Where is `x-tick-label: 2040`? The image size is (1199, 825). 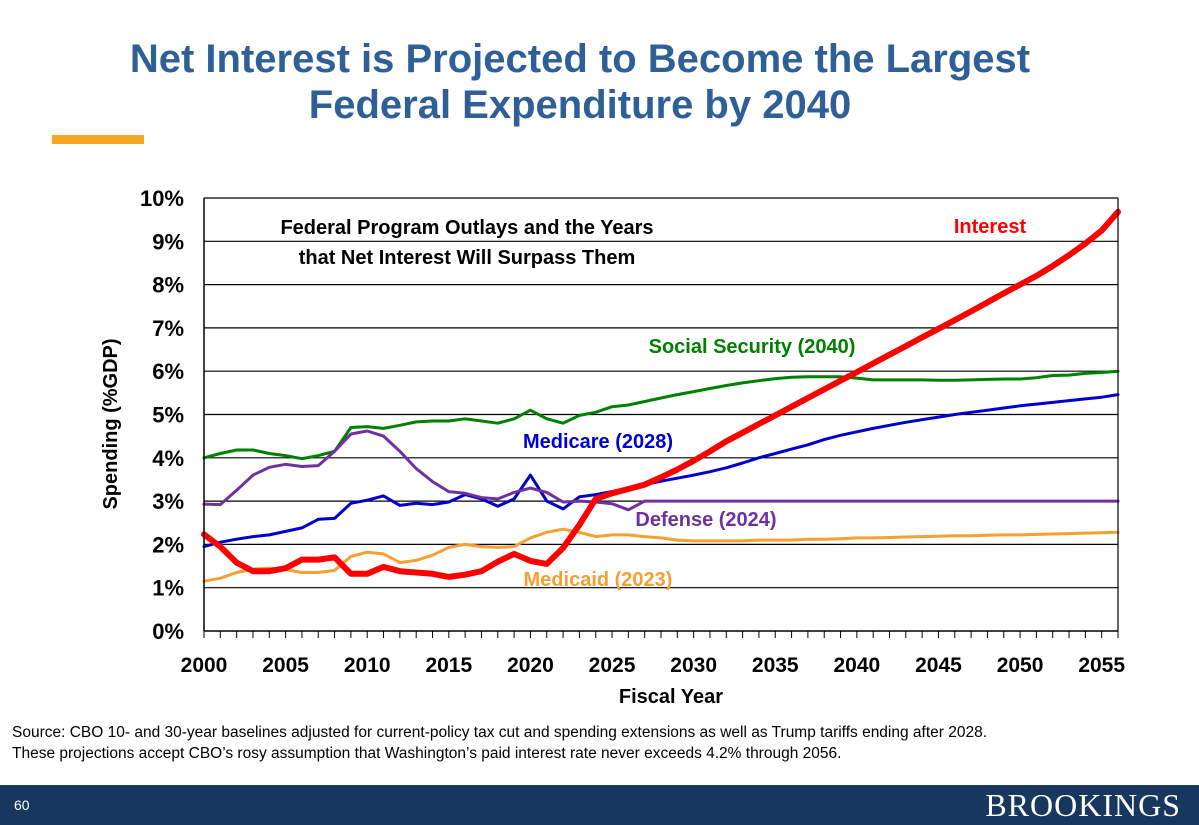
x-tick-label: 2040 is located at coordinates (856, 665).